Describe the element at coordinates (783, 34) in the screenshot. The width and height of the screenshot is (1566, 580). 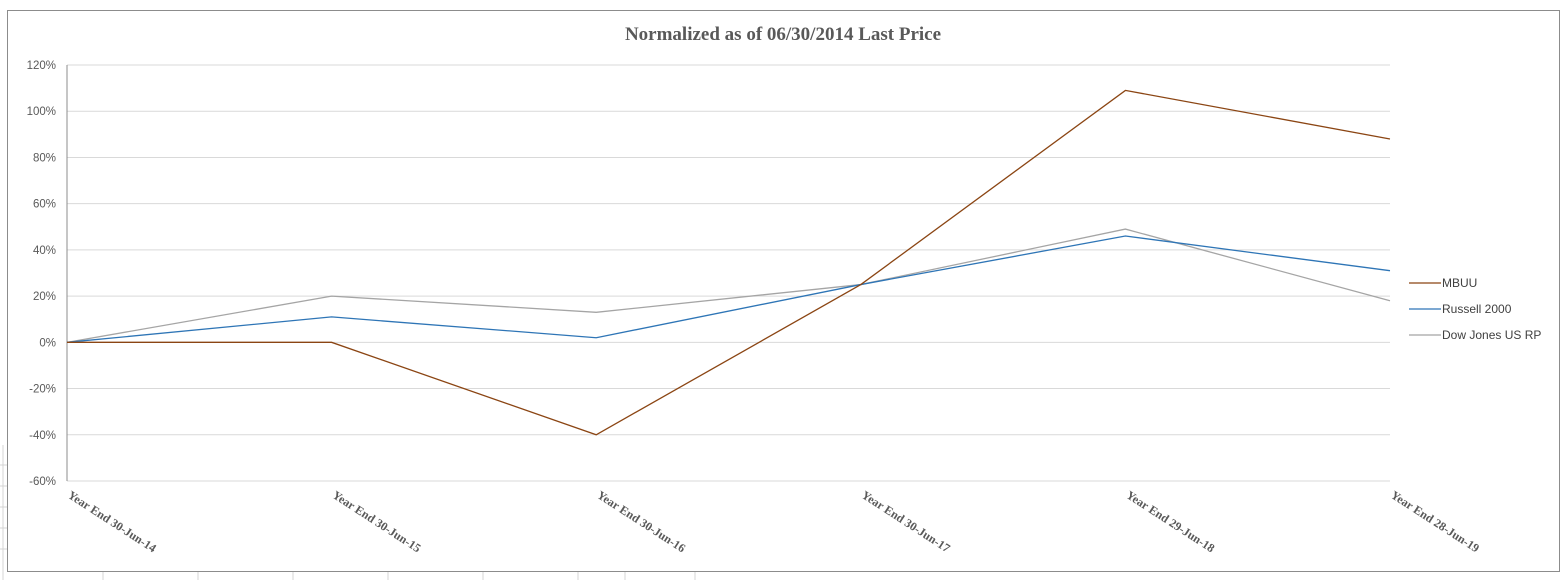
I see `chart-title: Normalized as of 06/30/2014 Last Price` at that location.